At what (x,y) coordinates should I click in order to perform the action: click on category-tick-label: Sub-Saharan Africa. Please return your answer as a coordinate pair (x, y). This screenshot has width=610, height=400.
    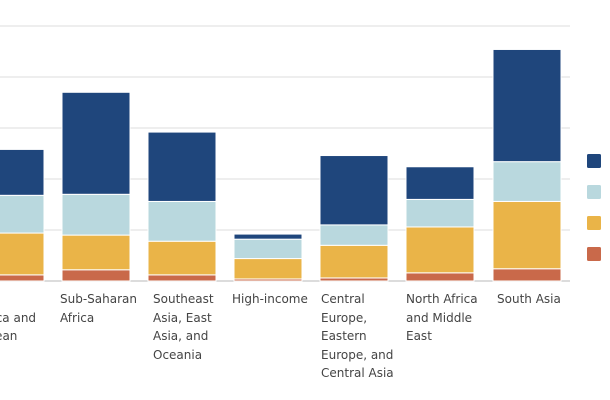
    Looking at the image, I should click on (109, 308).